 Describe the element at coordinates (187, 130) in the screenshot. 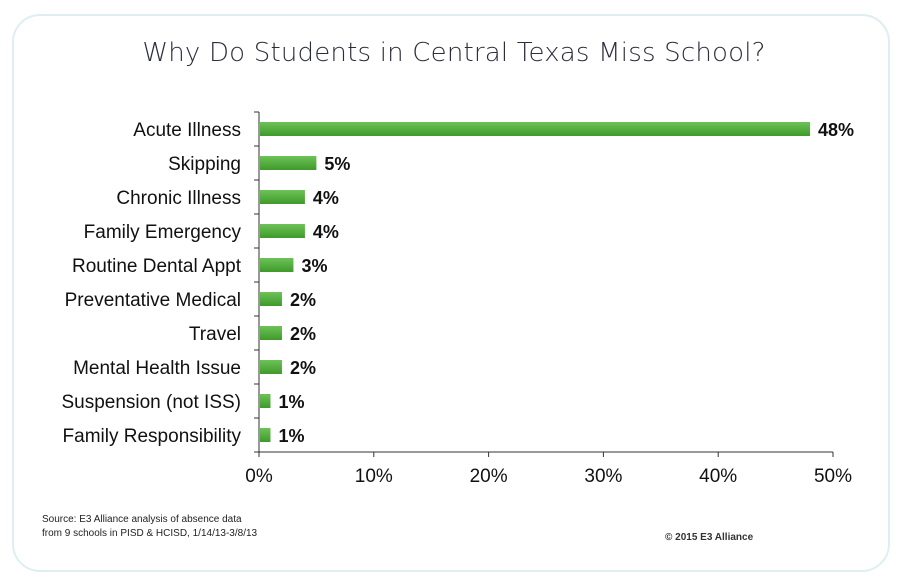

I see `category-label: Acute Illness` at that location.